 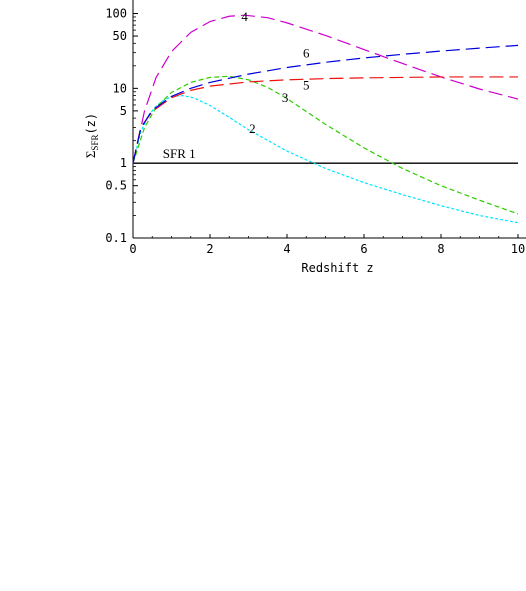 I want to click on y-tick-label: 5, so click(x=123, y=111).